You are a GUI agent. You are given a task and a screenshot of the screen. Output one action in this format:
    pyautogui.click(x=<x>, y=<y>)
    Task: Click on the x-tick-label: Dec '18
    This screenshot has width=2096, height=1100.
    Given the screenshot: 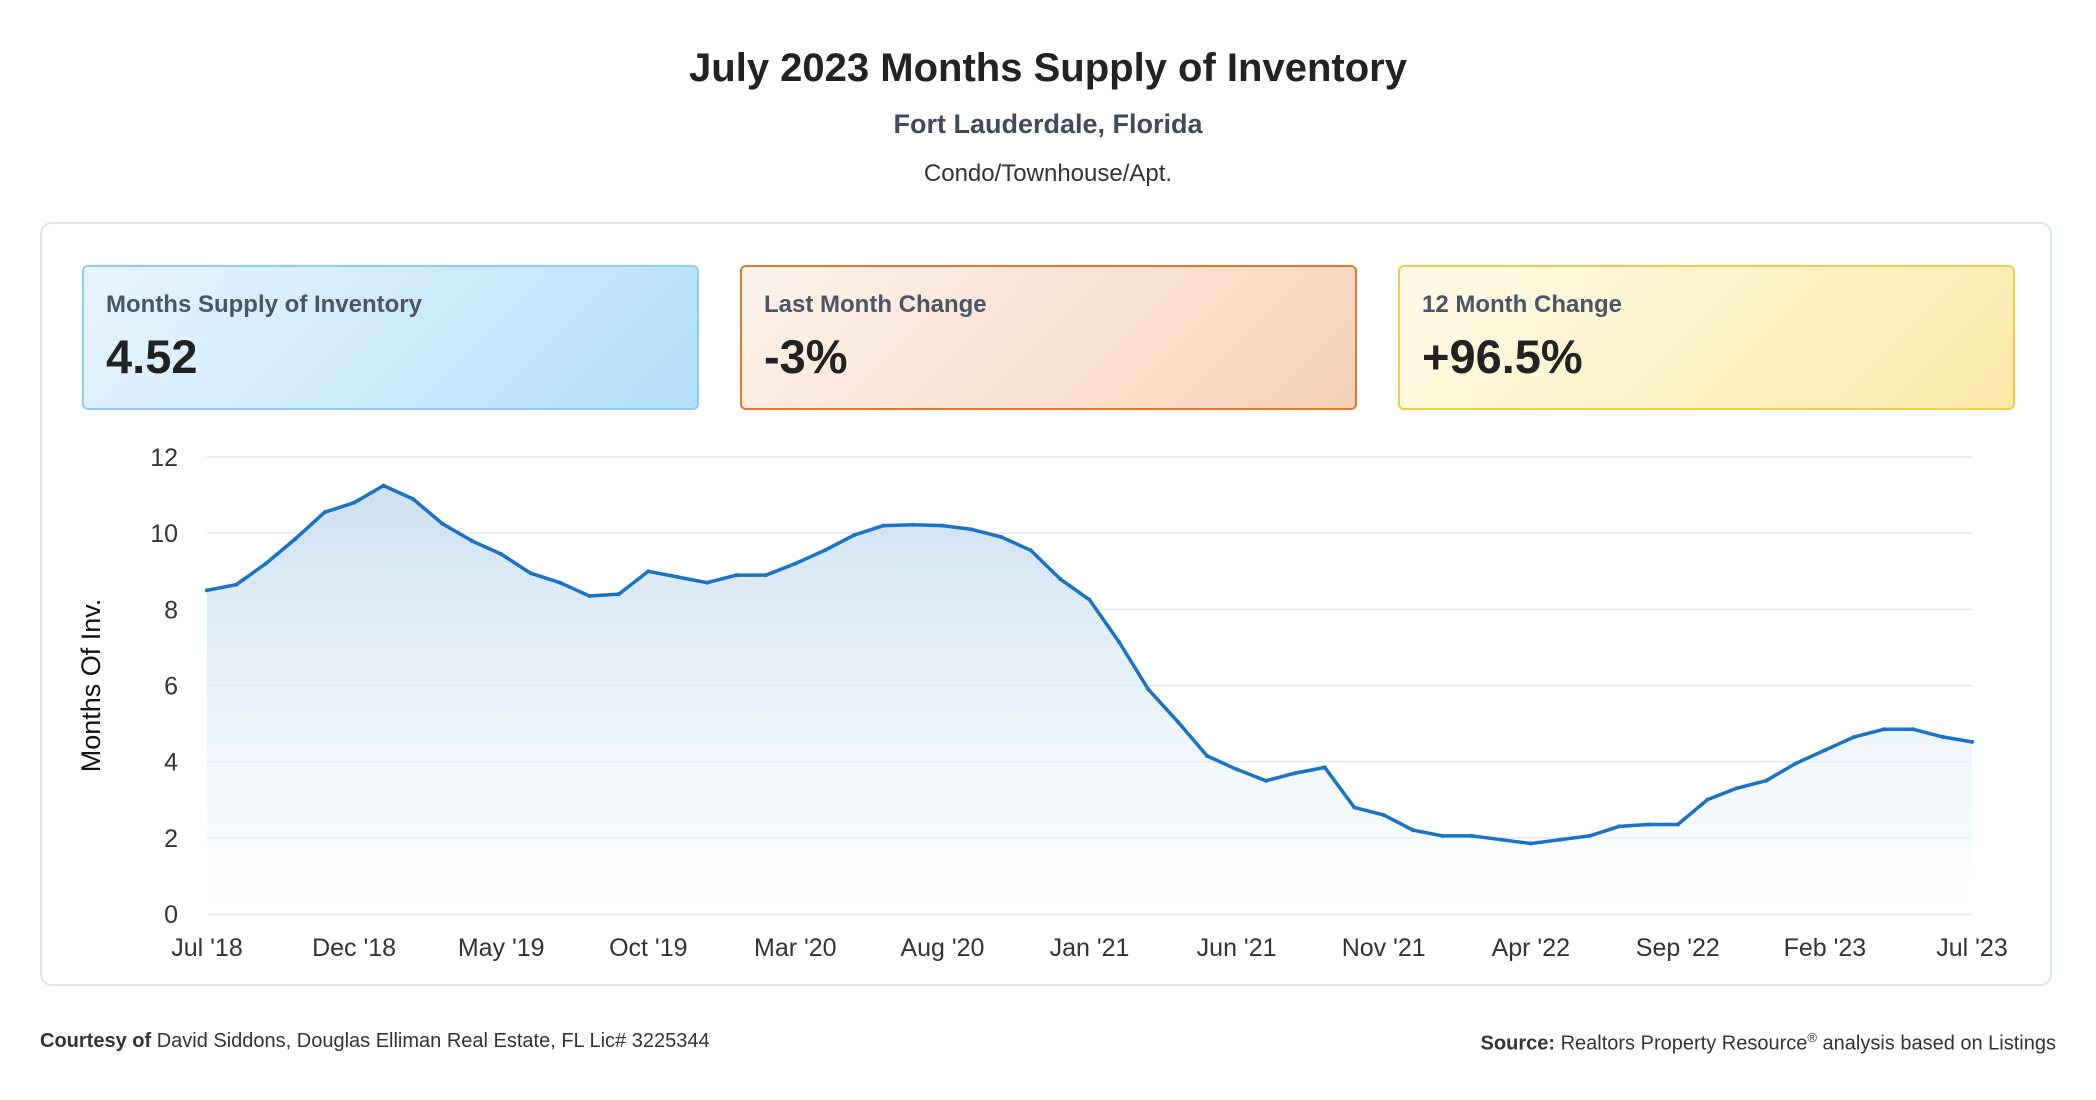 What is the action you would take?
    pyautogui.click(x=354, y=948)
    